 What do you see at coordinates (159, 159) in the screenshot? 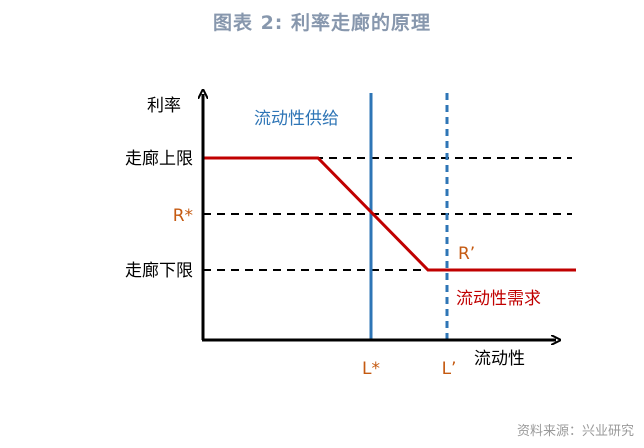
I see `upper-bound-label: 走廊上限` at bounding box center [159, 159].